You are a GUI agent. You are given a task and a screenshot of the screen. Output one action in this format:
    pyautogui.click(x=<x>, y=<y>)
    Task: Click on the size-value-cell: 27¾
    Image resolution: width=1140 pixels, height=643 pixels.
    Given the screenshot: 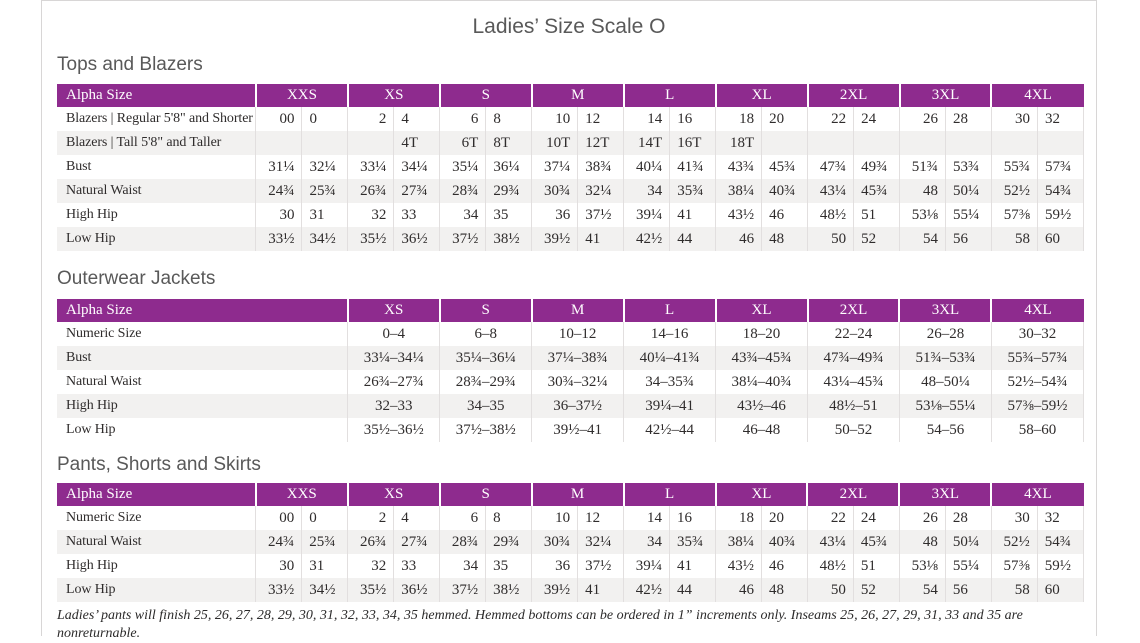 What is the action you would take?
    pyautogui.click(x=416, y=191)
    